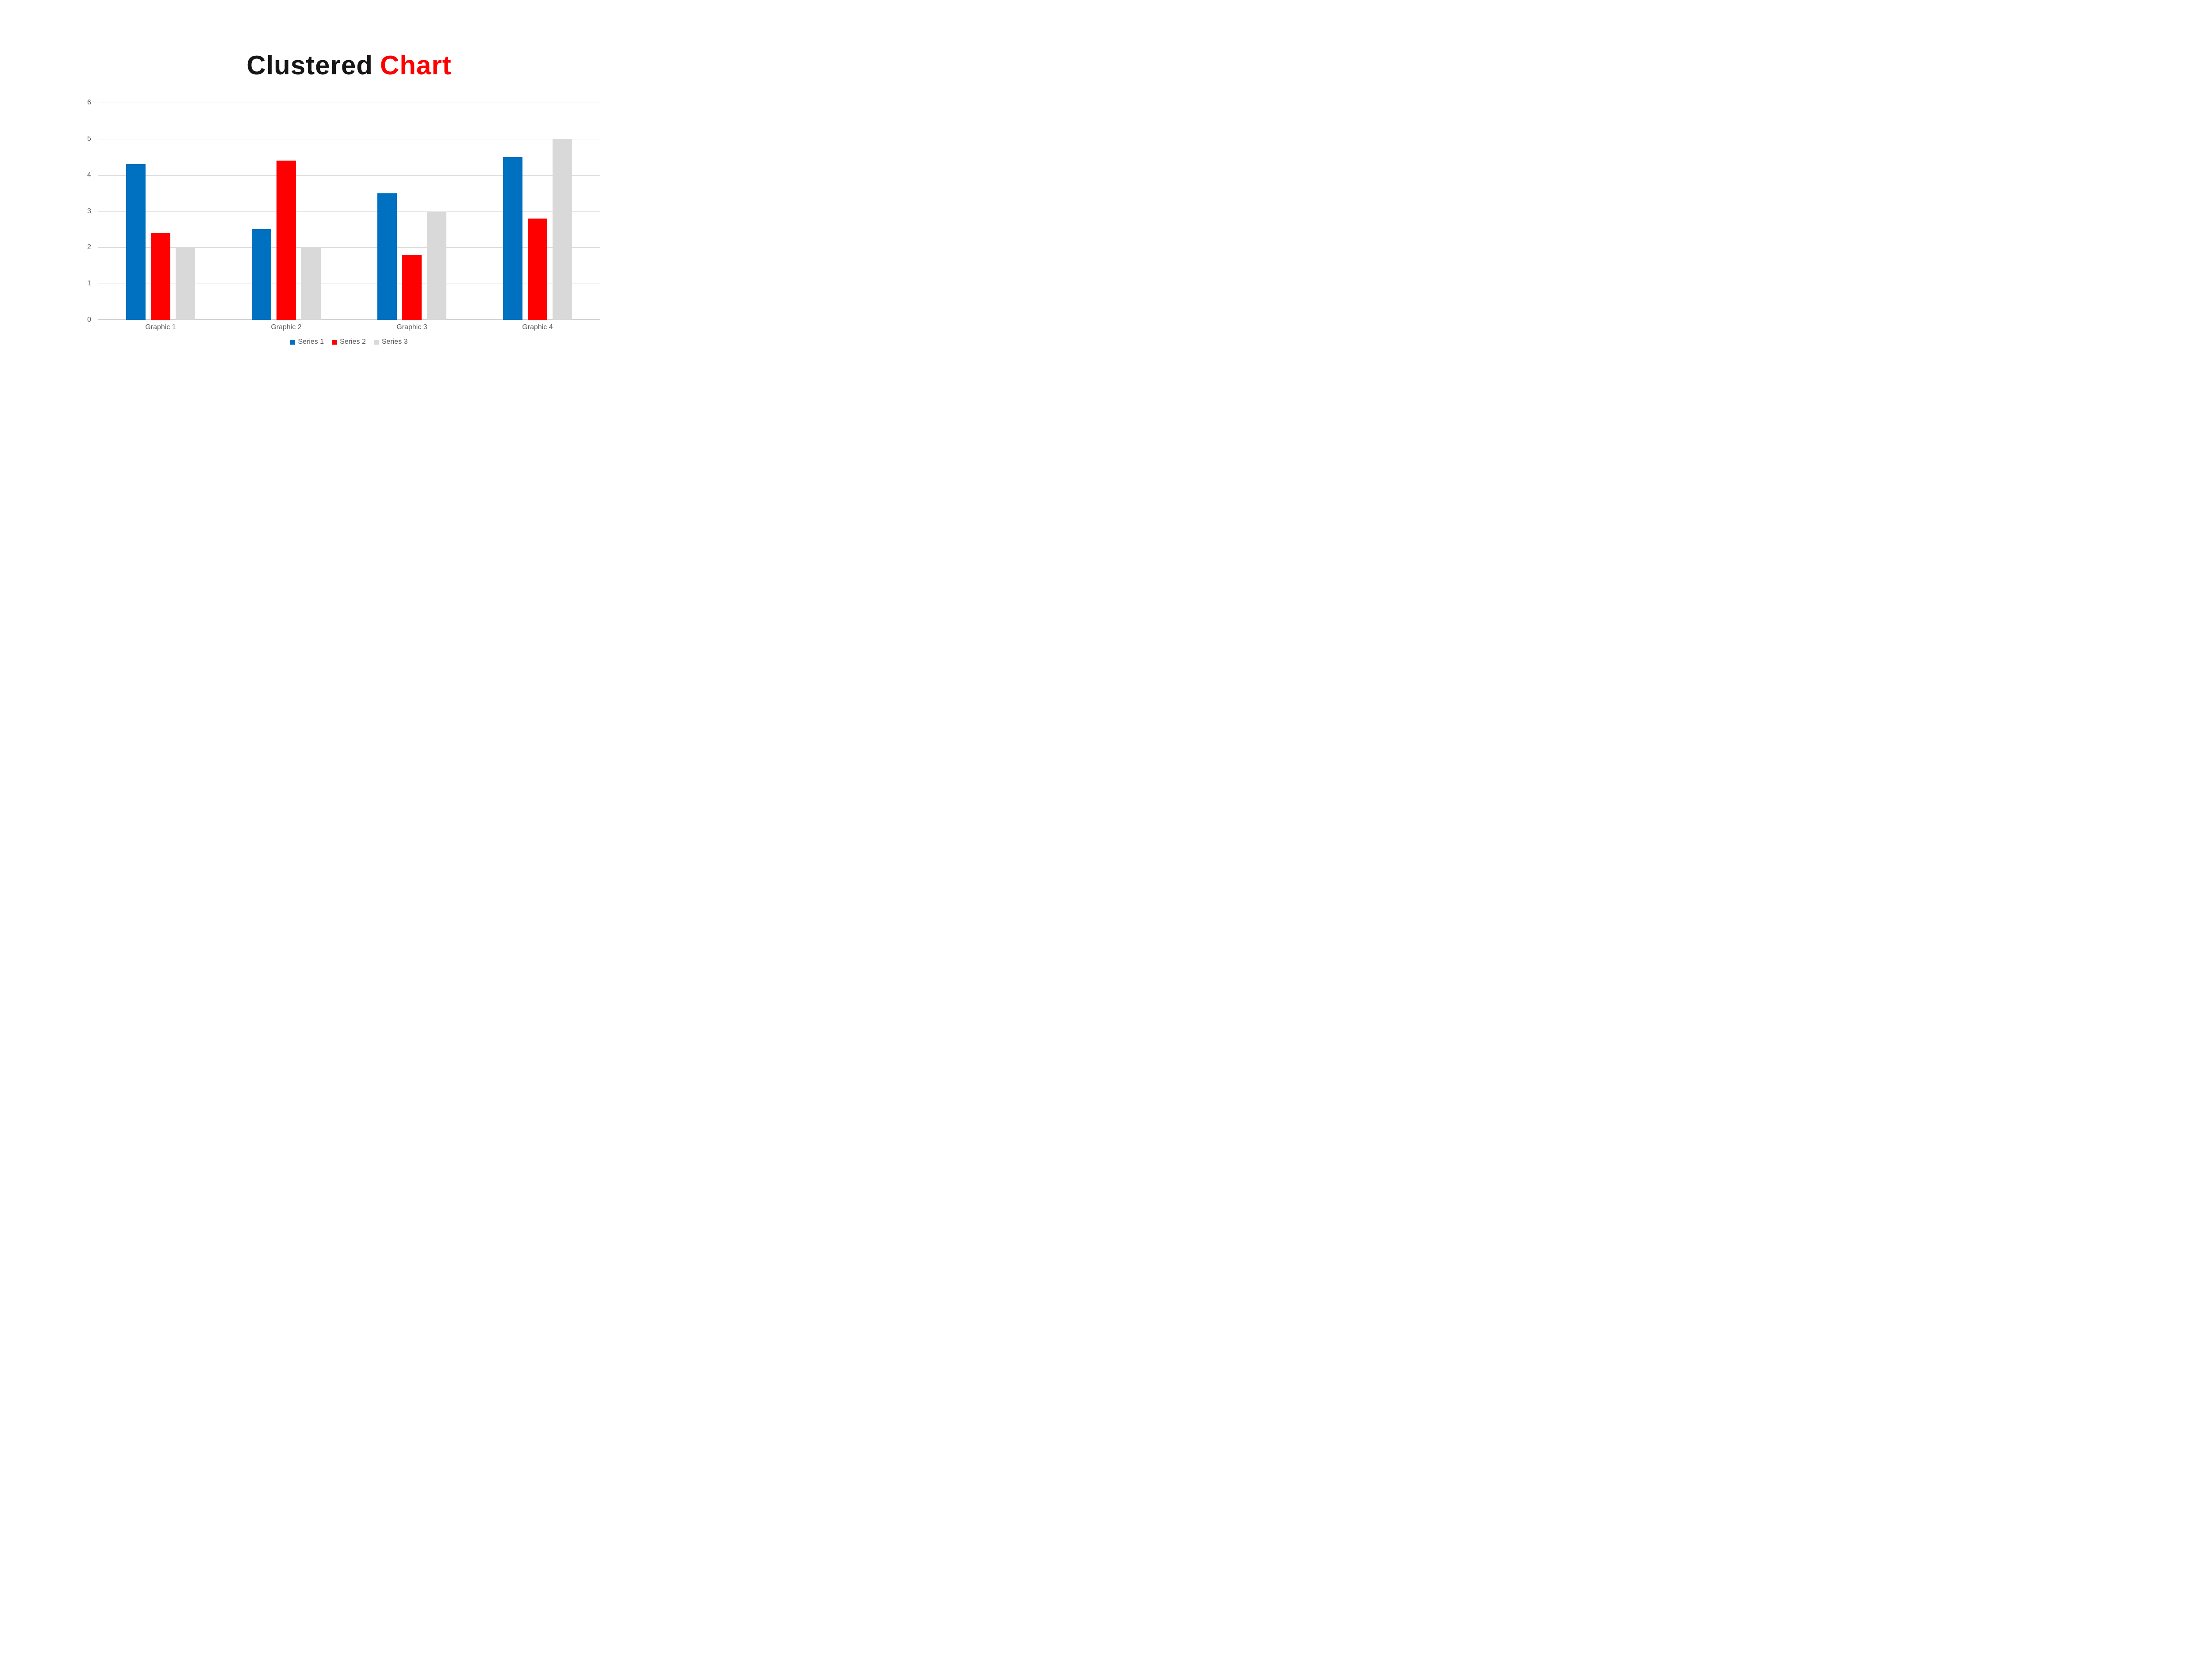 This screenshot has height=1659, width=2212. I want to click on bar-series1-category2, so click(262, 274).